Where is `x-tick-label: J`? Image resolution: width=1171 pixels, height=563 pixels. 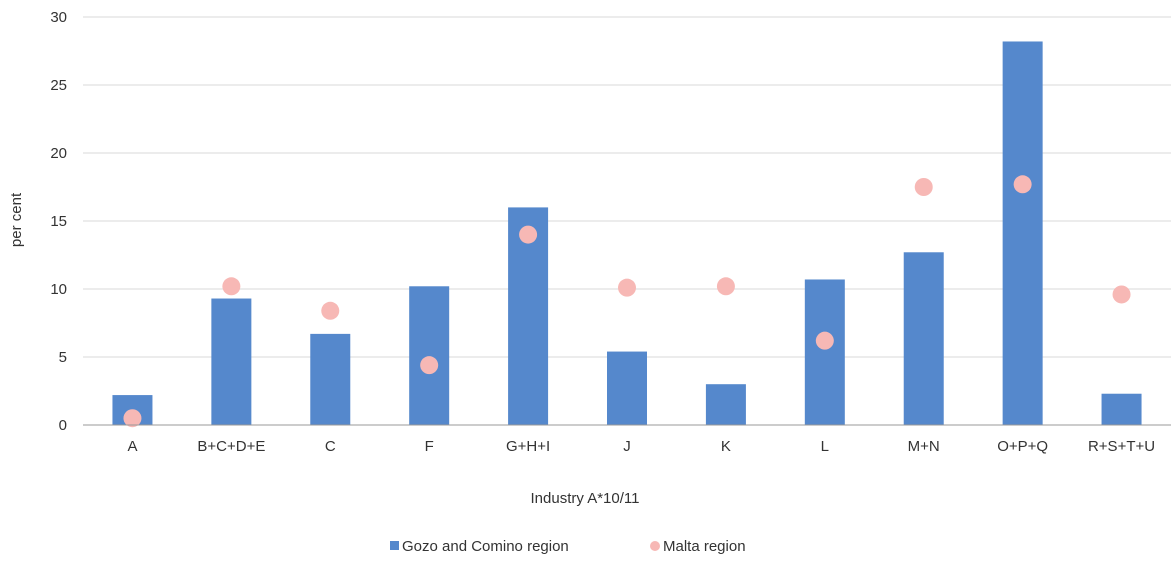 x-tick-label: J is located at coordinates (627, 446).